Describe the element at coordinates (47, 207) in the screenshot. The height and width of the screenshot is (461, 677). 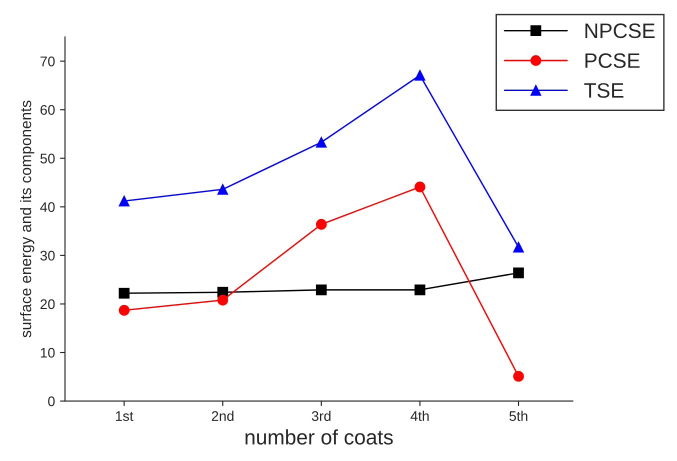
I see `y-tick-label: 40` at that location.